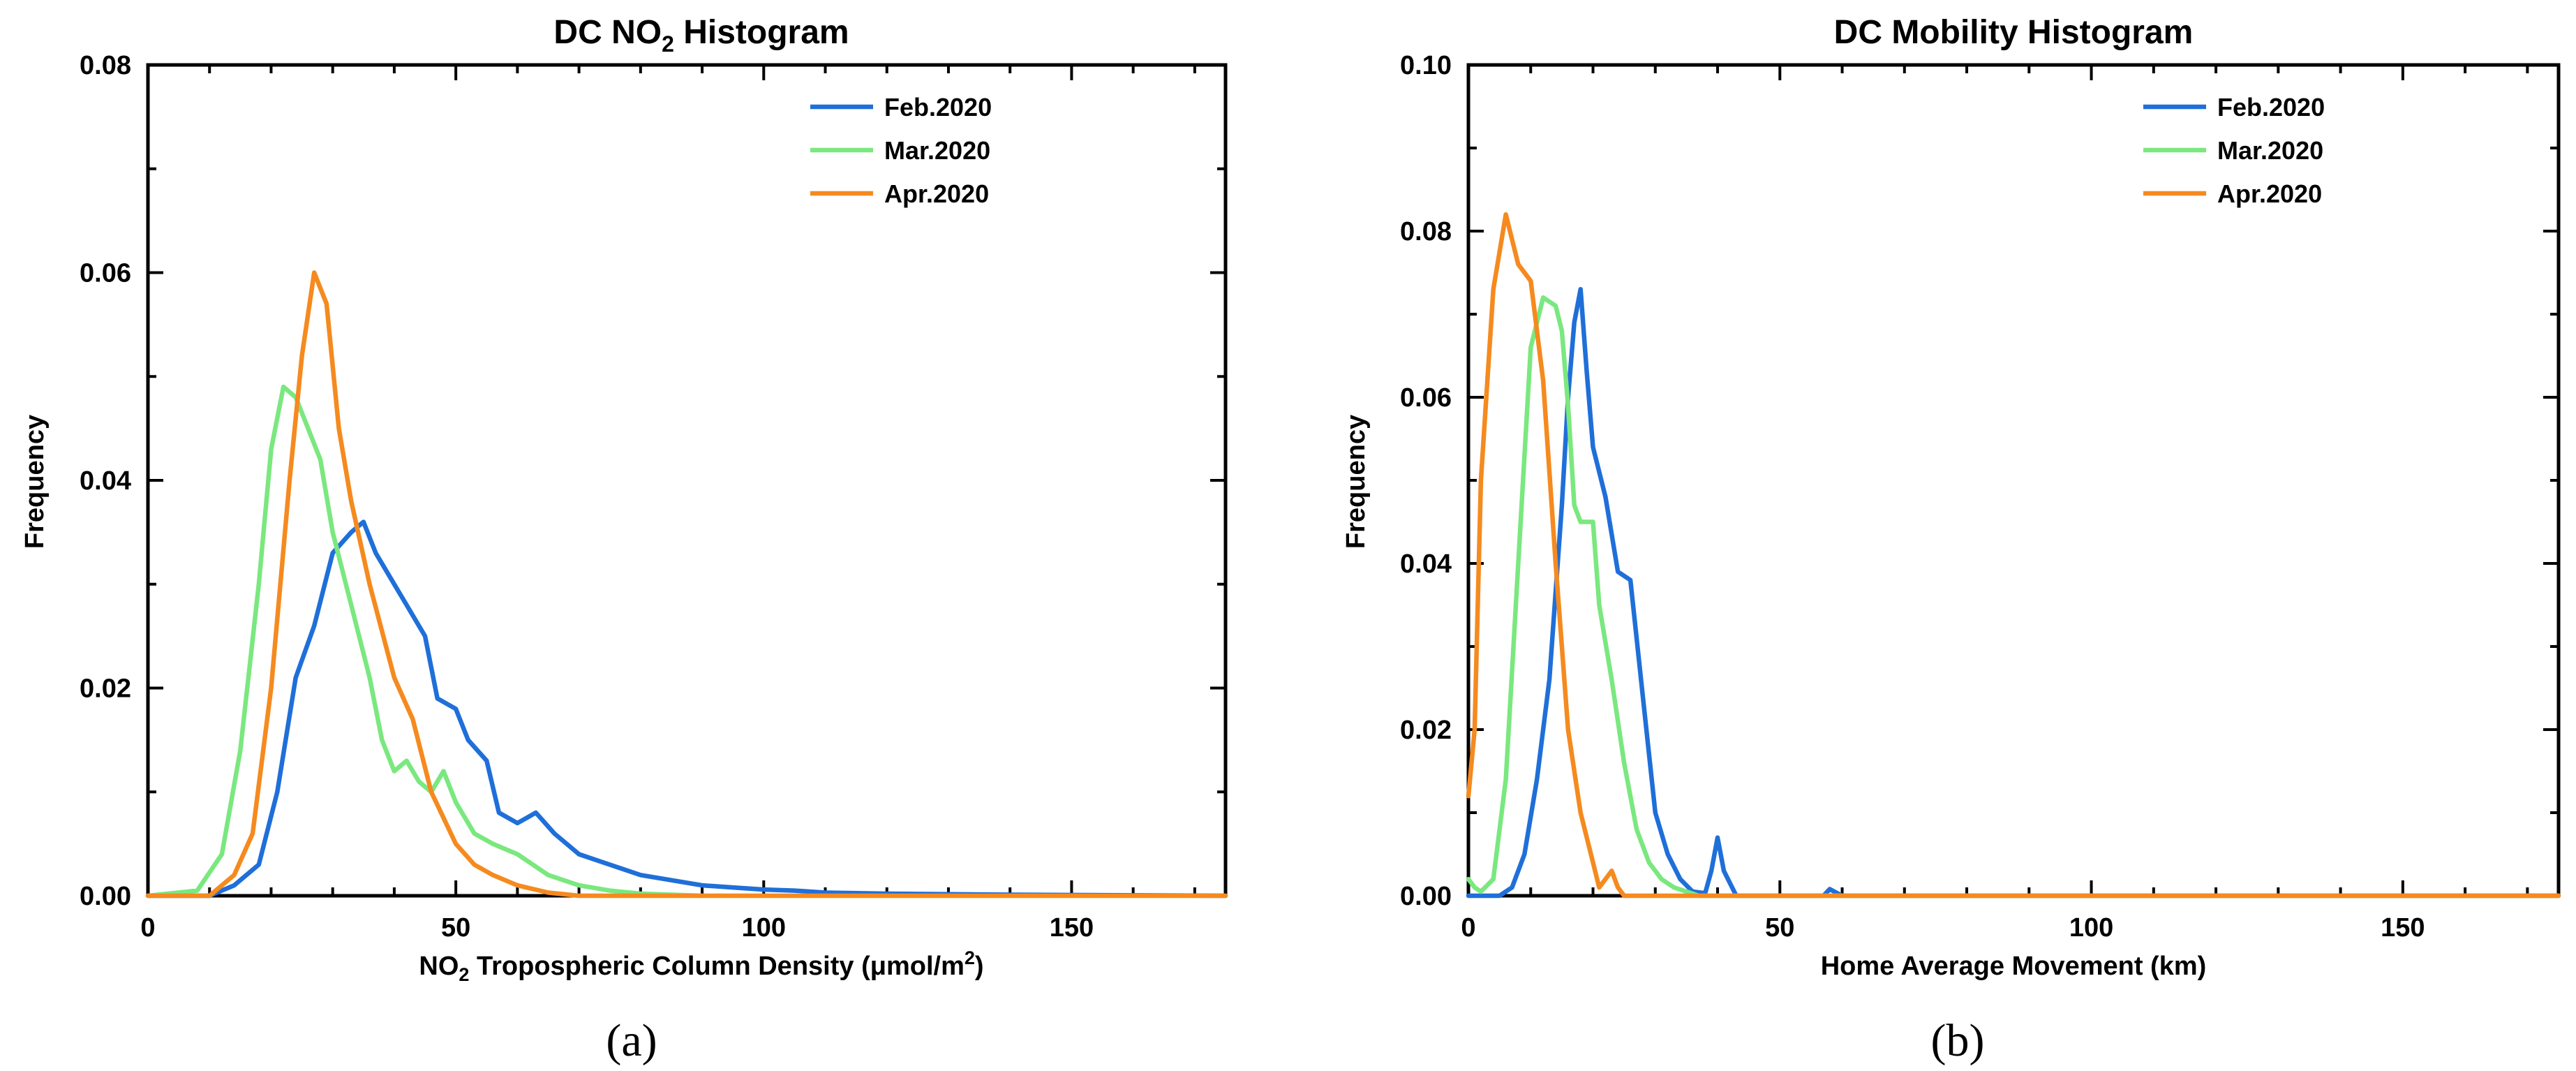 Image resolution: width=2576 pixels, height=1071 pixels. I want to click on chart-a-title: DC NO2 Histogram, so click(701, 35).